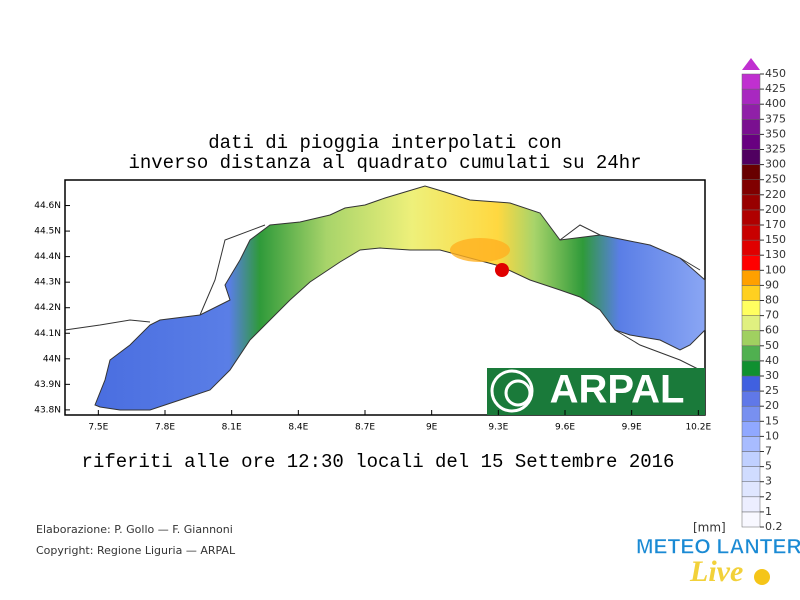  What do you see at coordinates (775, 88) in the screenshot?
I see `colorbar-label: 425` at bounding box center [775, 88].